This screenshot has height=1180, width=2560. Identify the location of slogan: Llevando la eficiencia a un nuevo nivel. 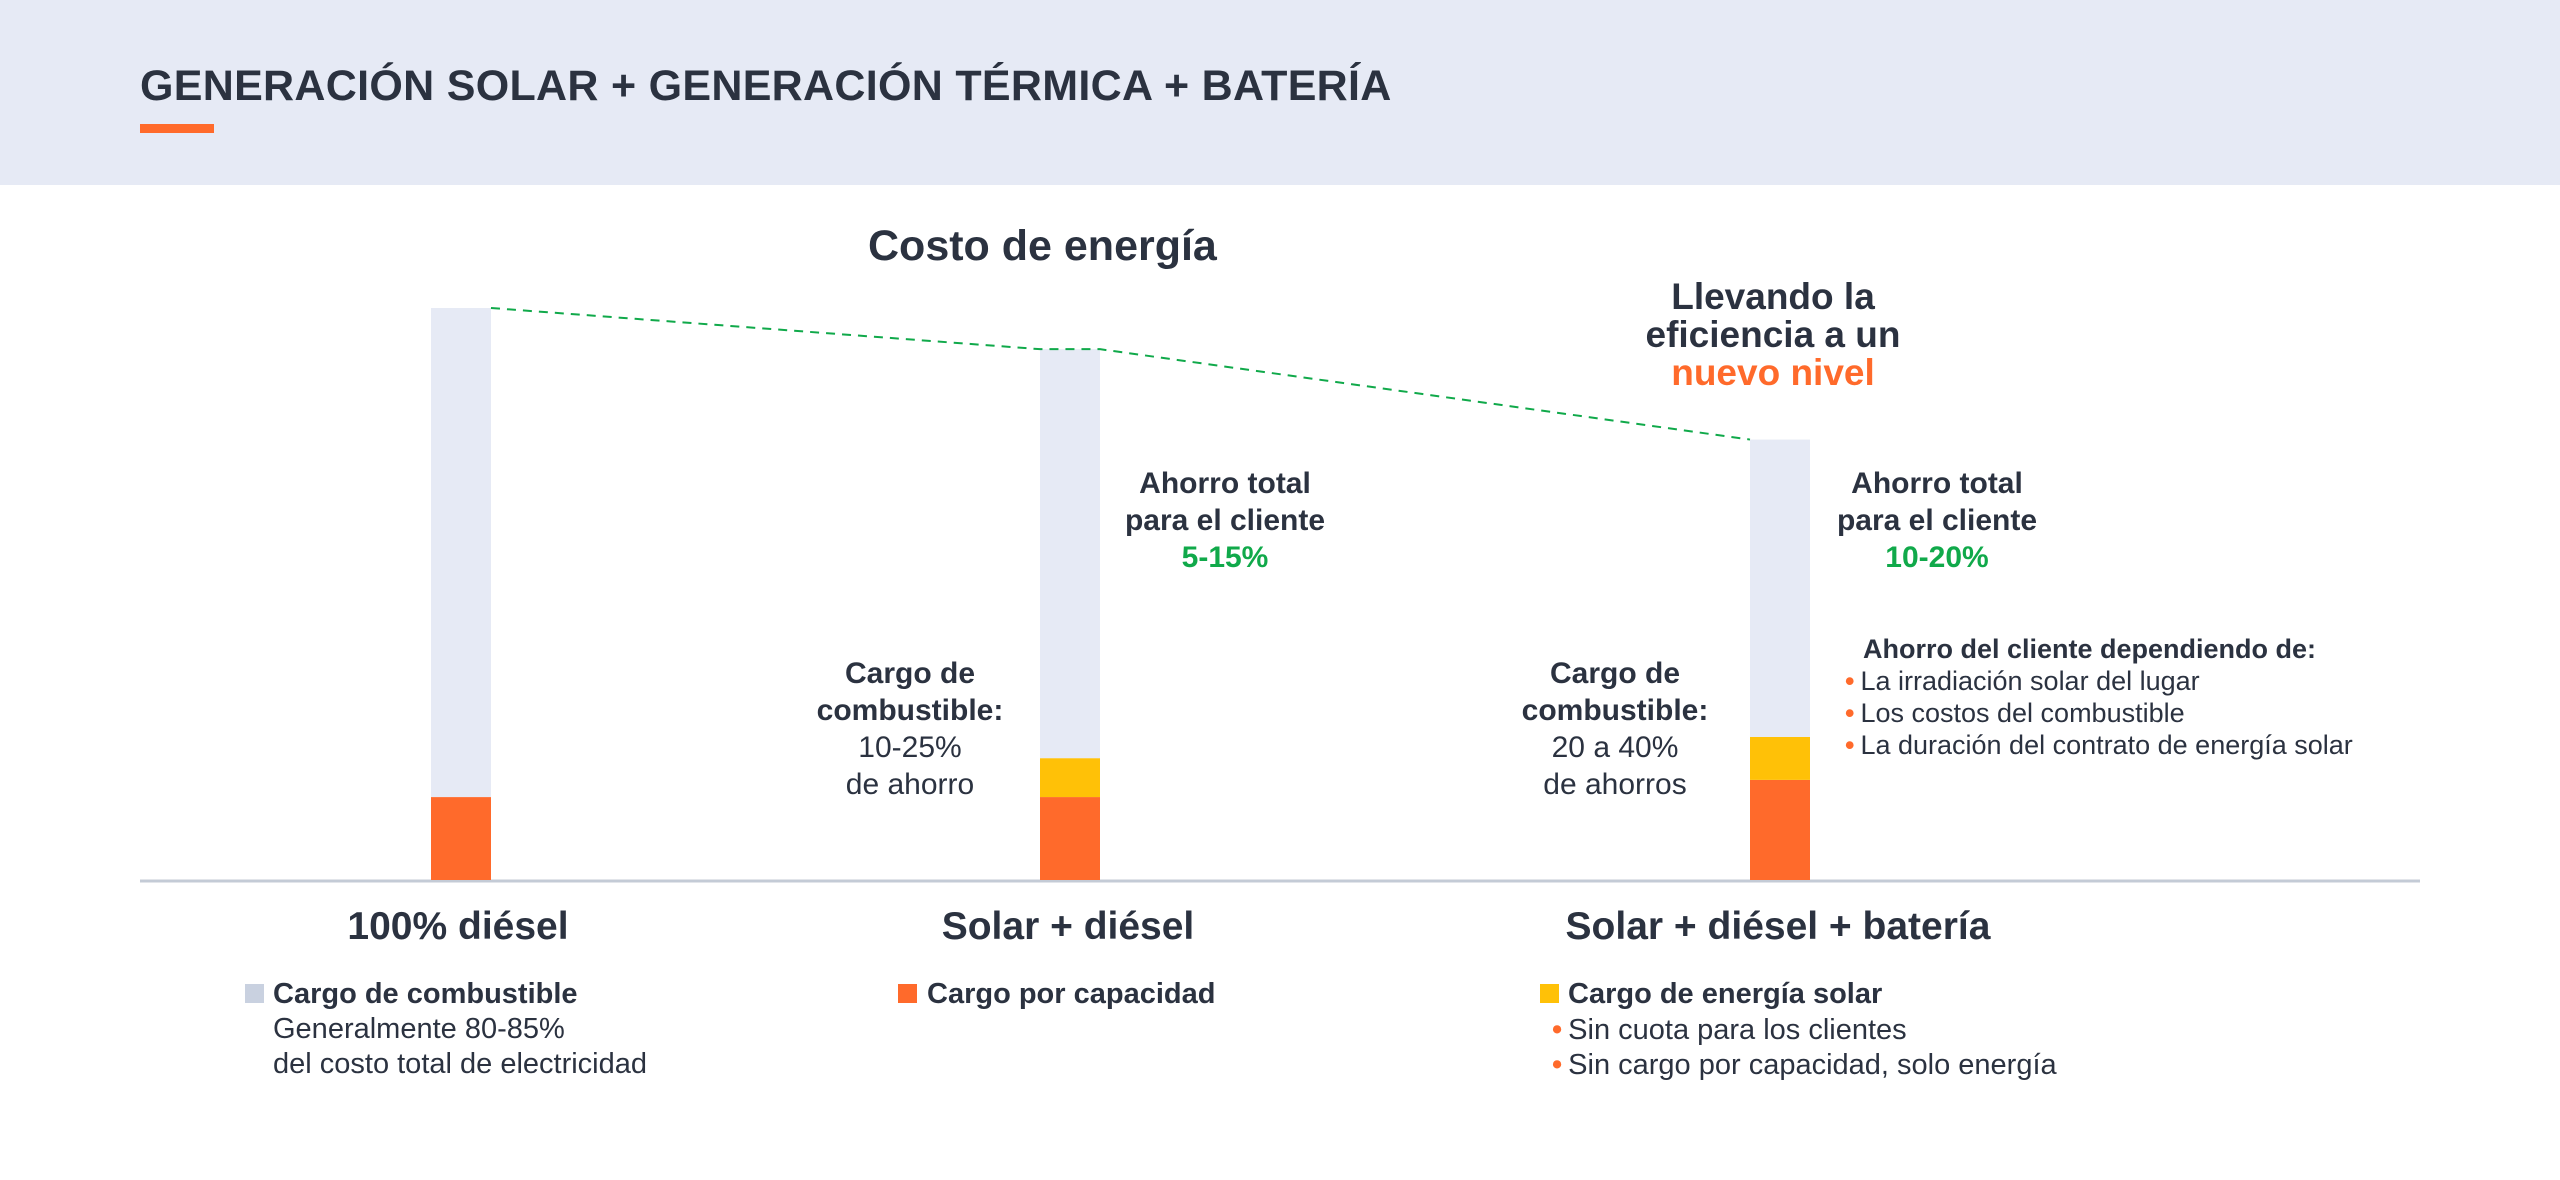
(1773, 335).